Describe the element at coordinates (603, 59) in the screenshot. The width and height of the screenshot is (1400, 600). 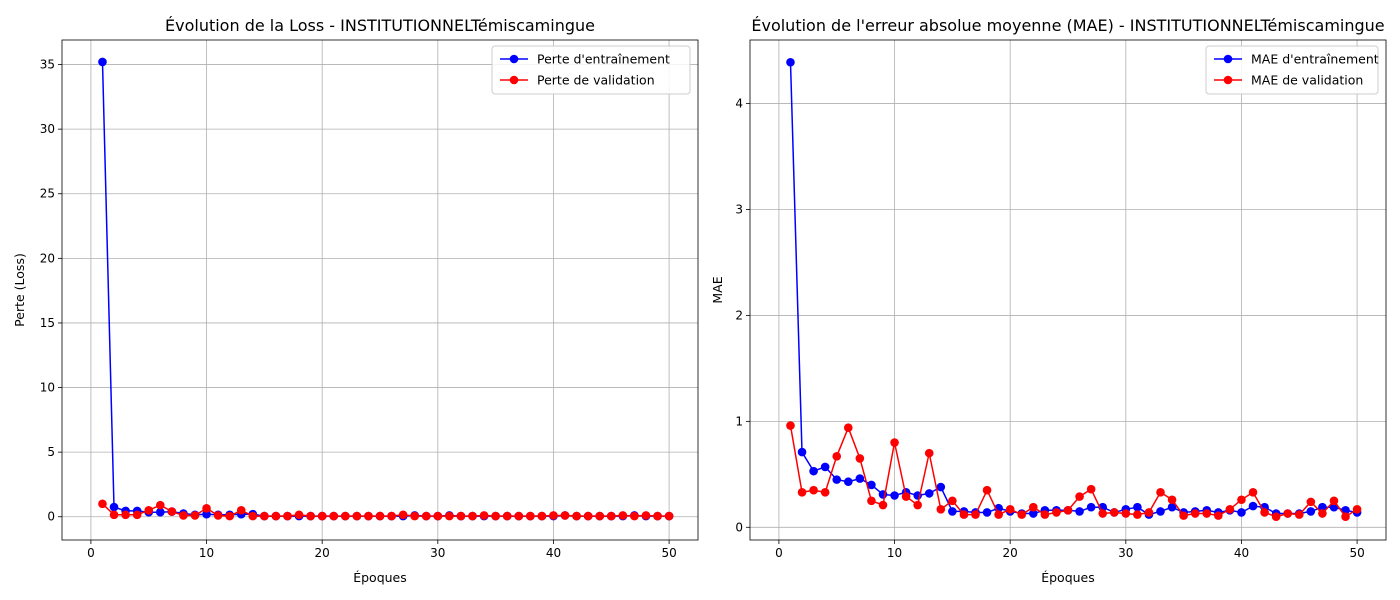
I see `legend-label: Perte d'entraînement` at that location.